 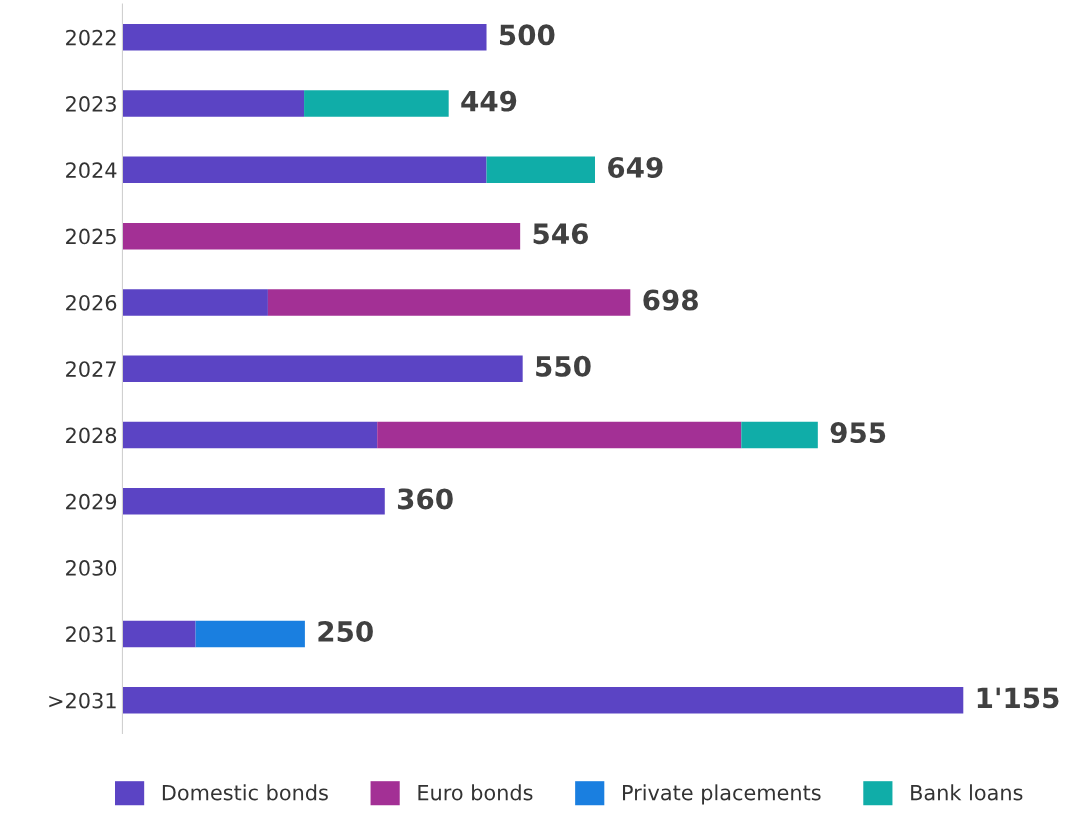 What do you see at coordinates (91, 170) in the screenshot?
I see `y-tick-label: 2024` at bounding box center [91, 170].